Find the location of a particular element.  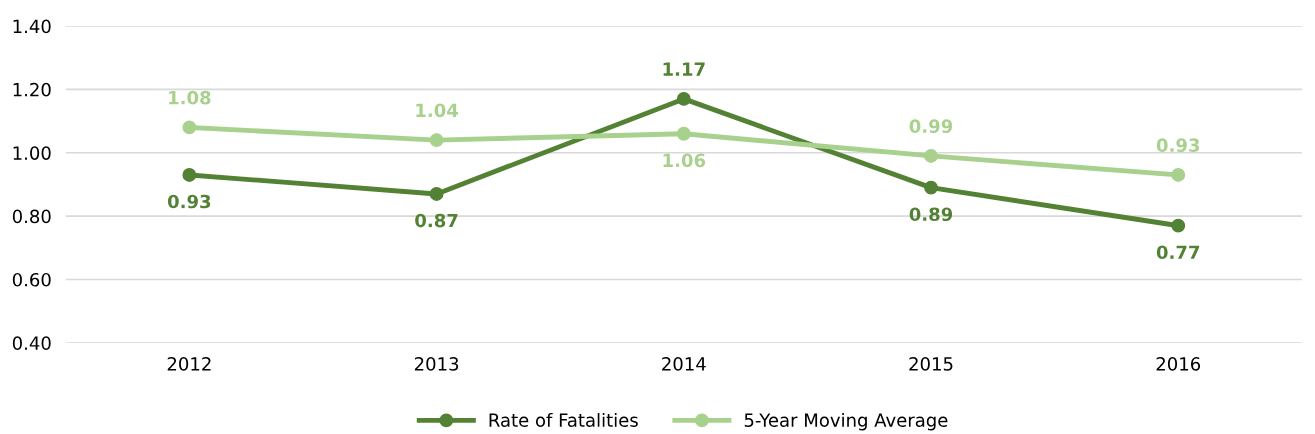

data-label: 0.89 is located at coordinates (931, 214).